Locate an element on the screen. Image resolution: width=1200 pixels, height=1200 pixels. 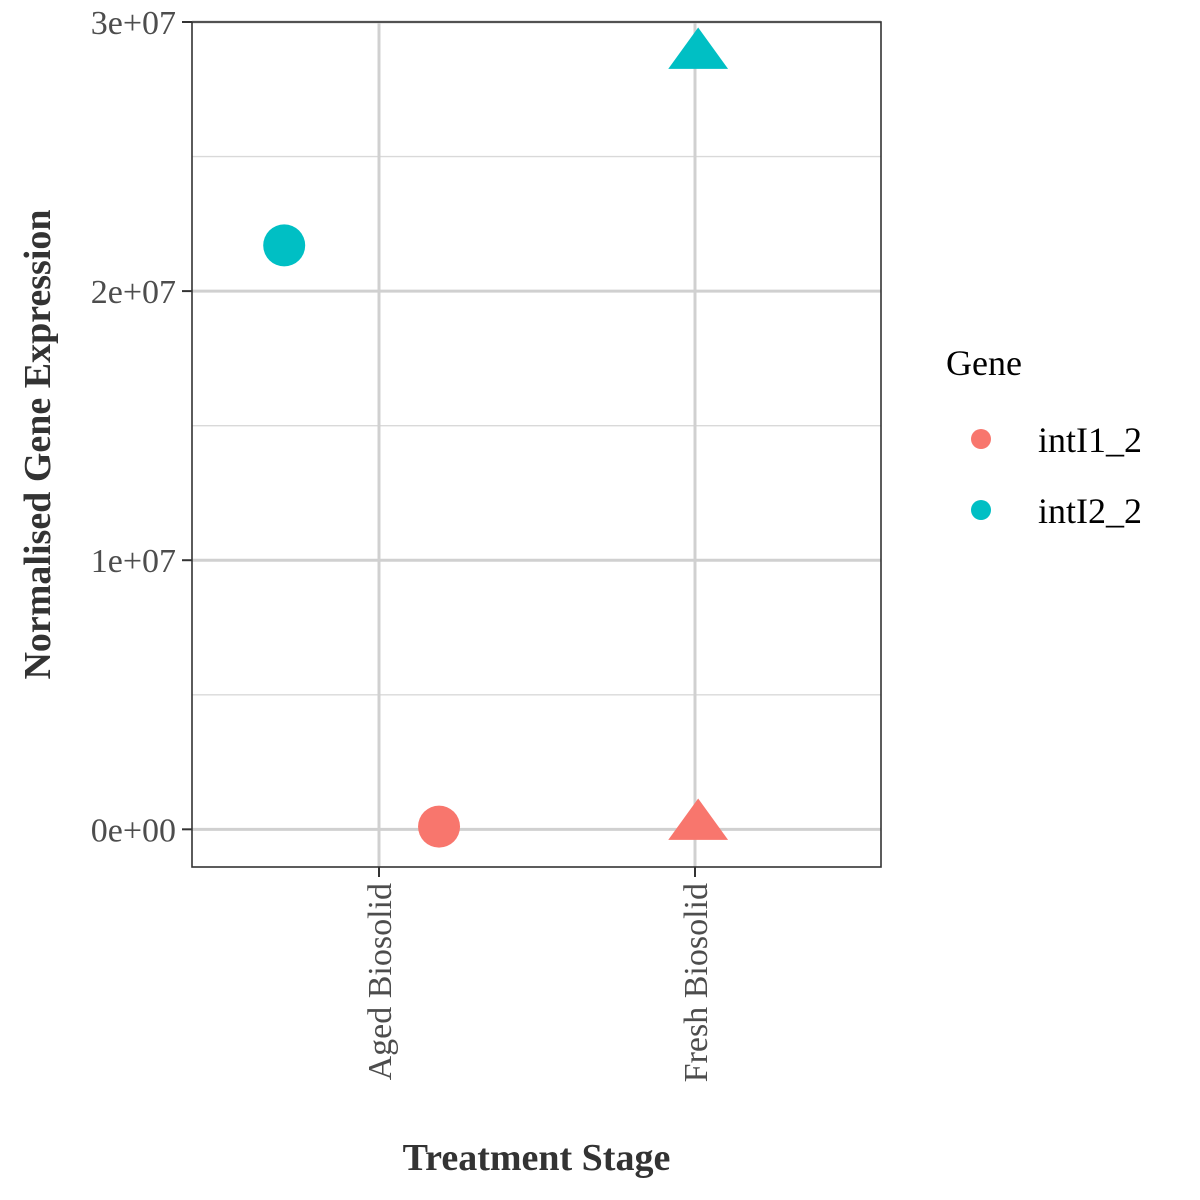
data-point-intI1_2-triangle is located at coordinates (698, 819).